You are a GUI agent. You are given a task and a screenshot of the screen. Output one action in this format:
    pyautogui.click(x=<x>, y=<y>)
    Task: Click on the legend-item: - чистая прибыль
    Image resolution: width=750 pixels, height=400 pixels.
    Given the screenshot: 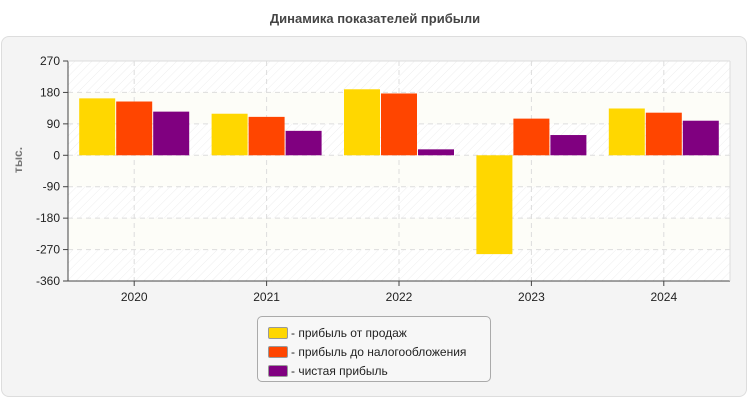 What is the action you would take?
    pyautogui.click(x=379, y=370)
    